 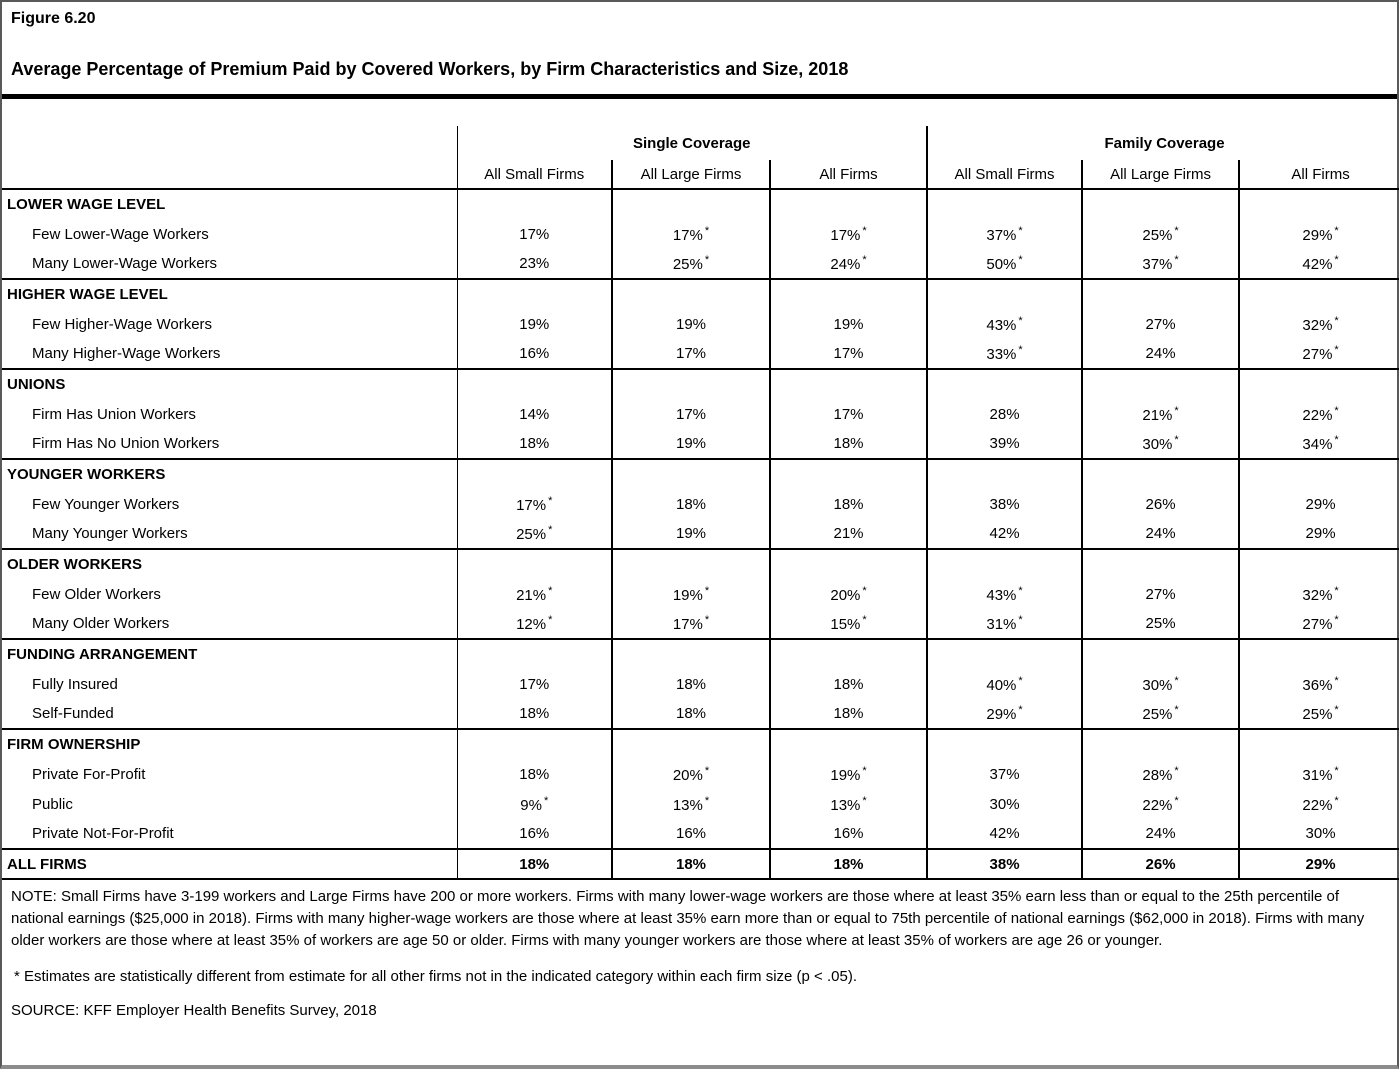 What do you see at coordinates (1160, 834) in the screenshot?
I see `table-cell: 24%` at bounding box center [1160, 834].